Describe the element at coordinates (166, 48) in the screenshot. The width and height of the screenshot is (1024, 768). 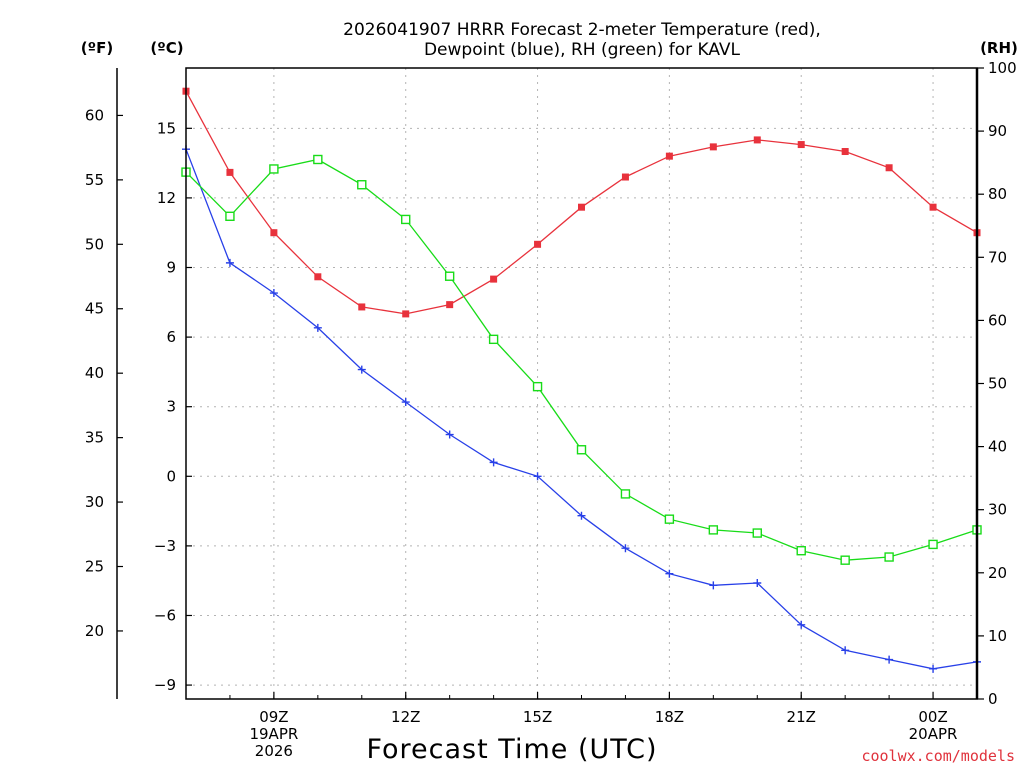
I see `celsius-unit-label: (ºC)` at that location.